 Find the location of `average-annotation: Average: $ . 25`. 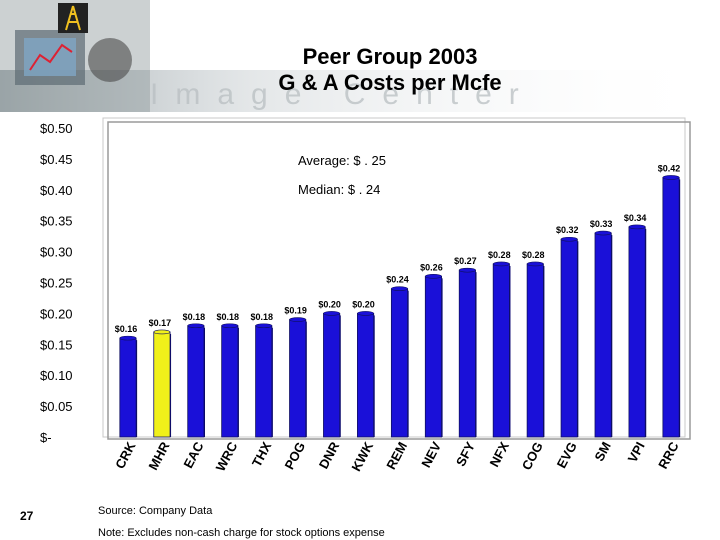

average-annotation: Average: $ . 25 is located at coordinates (342, 160).